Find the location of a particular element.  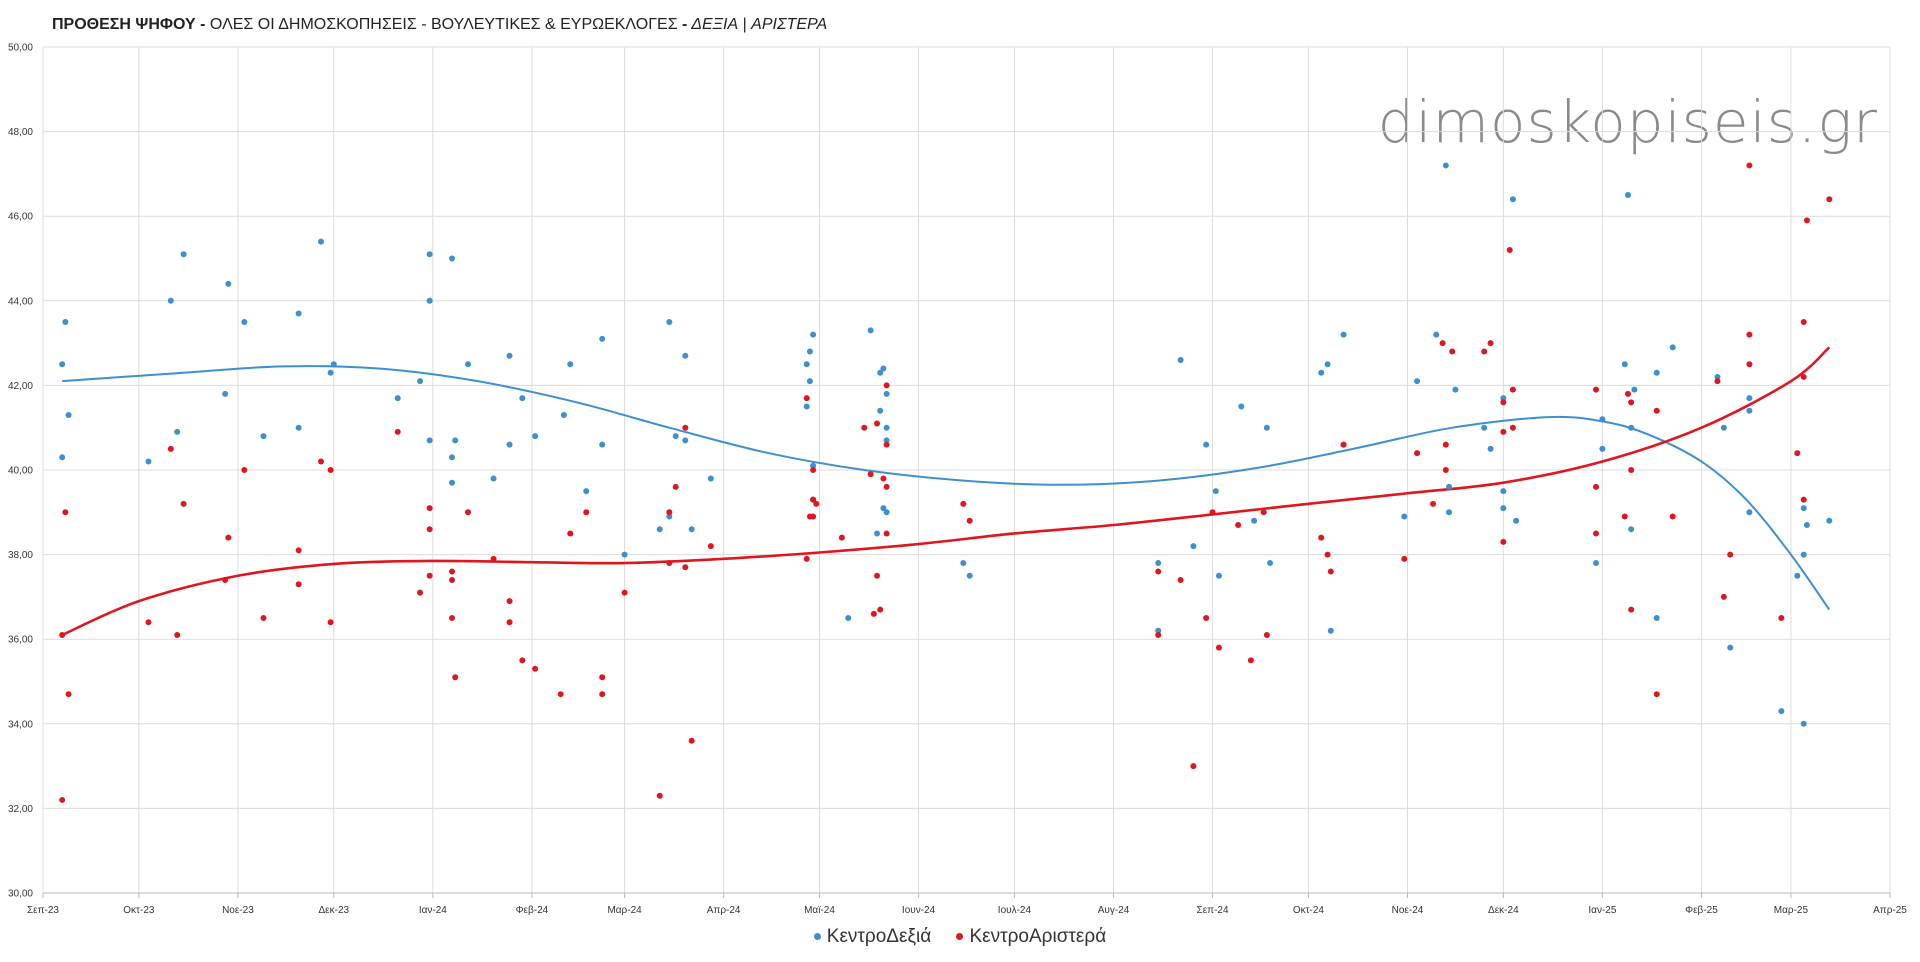

legend-marker-right is located at coordinates (817, 937).